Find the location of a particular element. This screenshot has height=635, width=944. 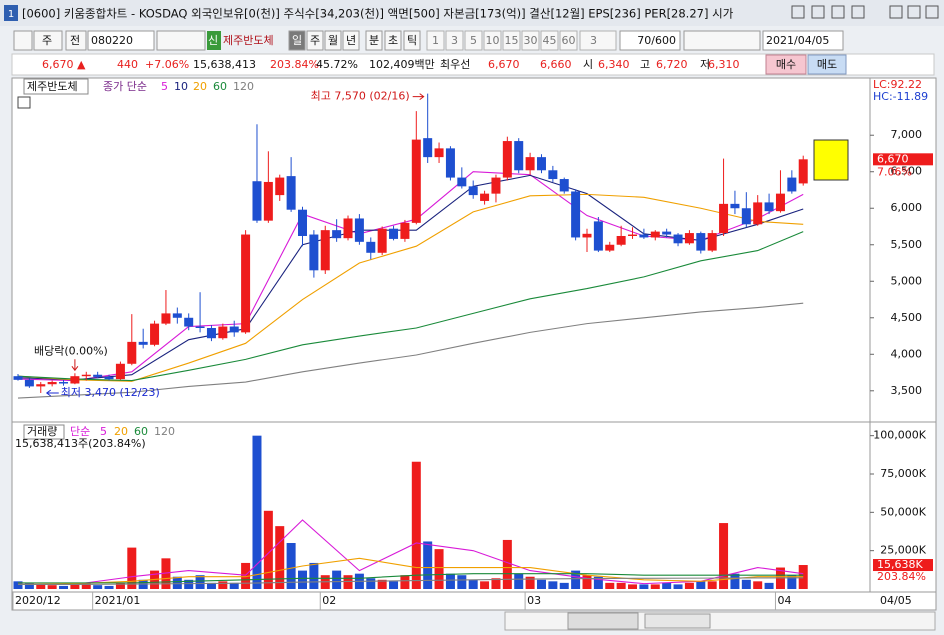

legend-entry: 5 is located at coordinates (164, 86).